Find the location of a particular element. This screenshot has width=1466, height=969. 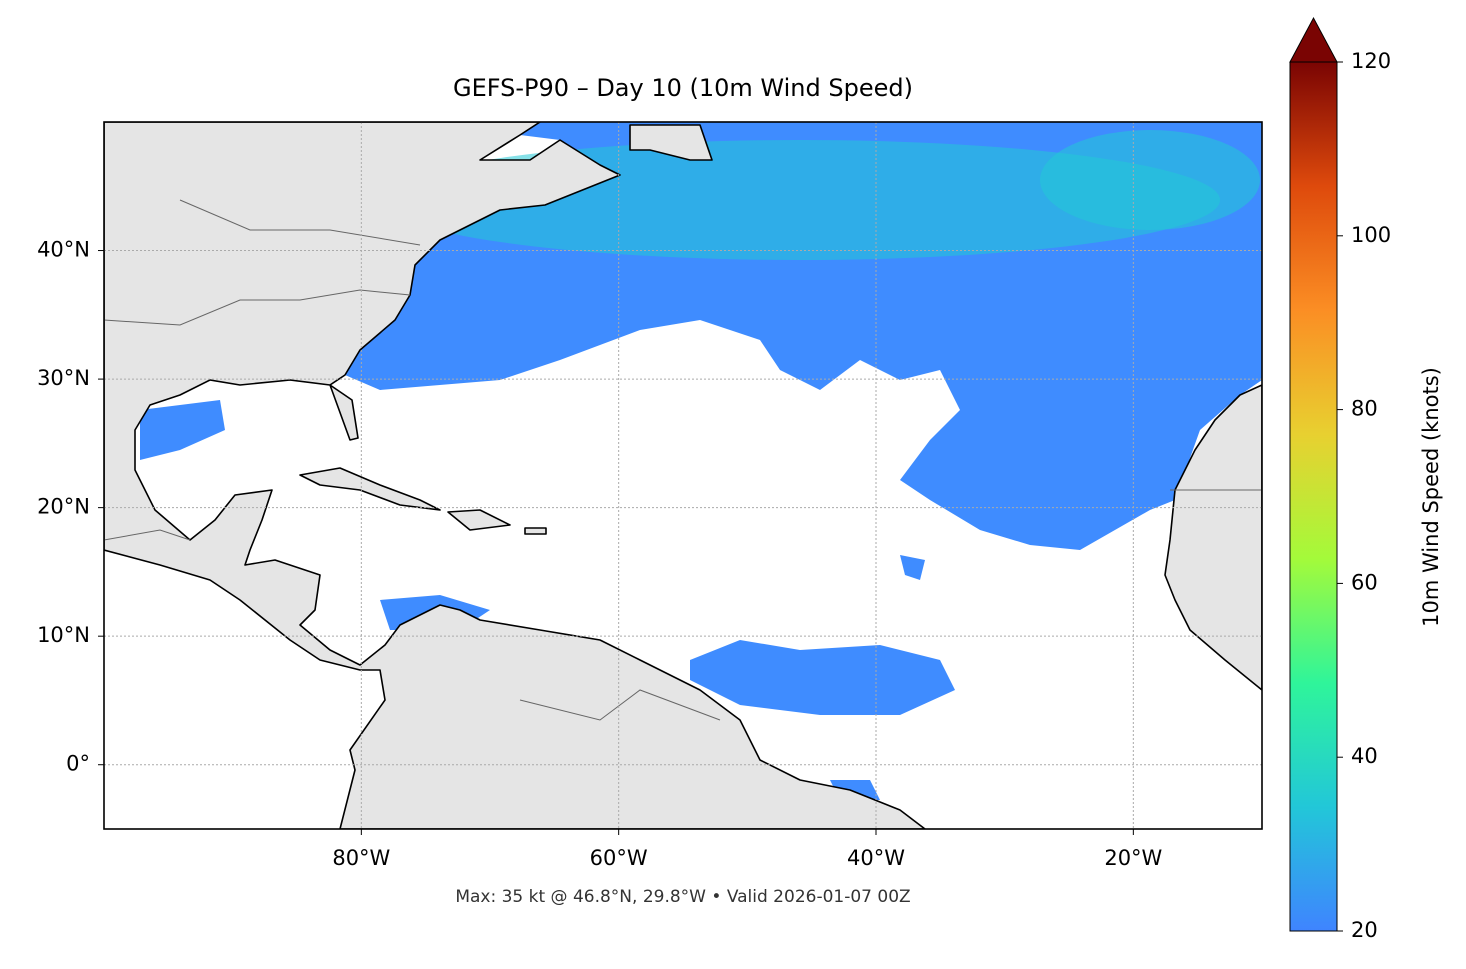

land-puerto-rico is located at coordinates (535, 531).